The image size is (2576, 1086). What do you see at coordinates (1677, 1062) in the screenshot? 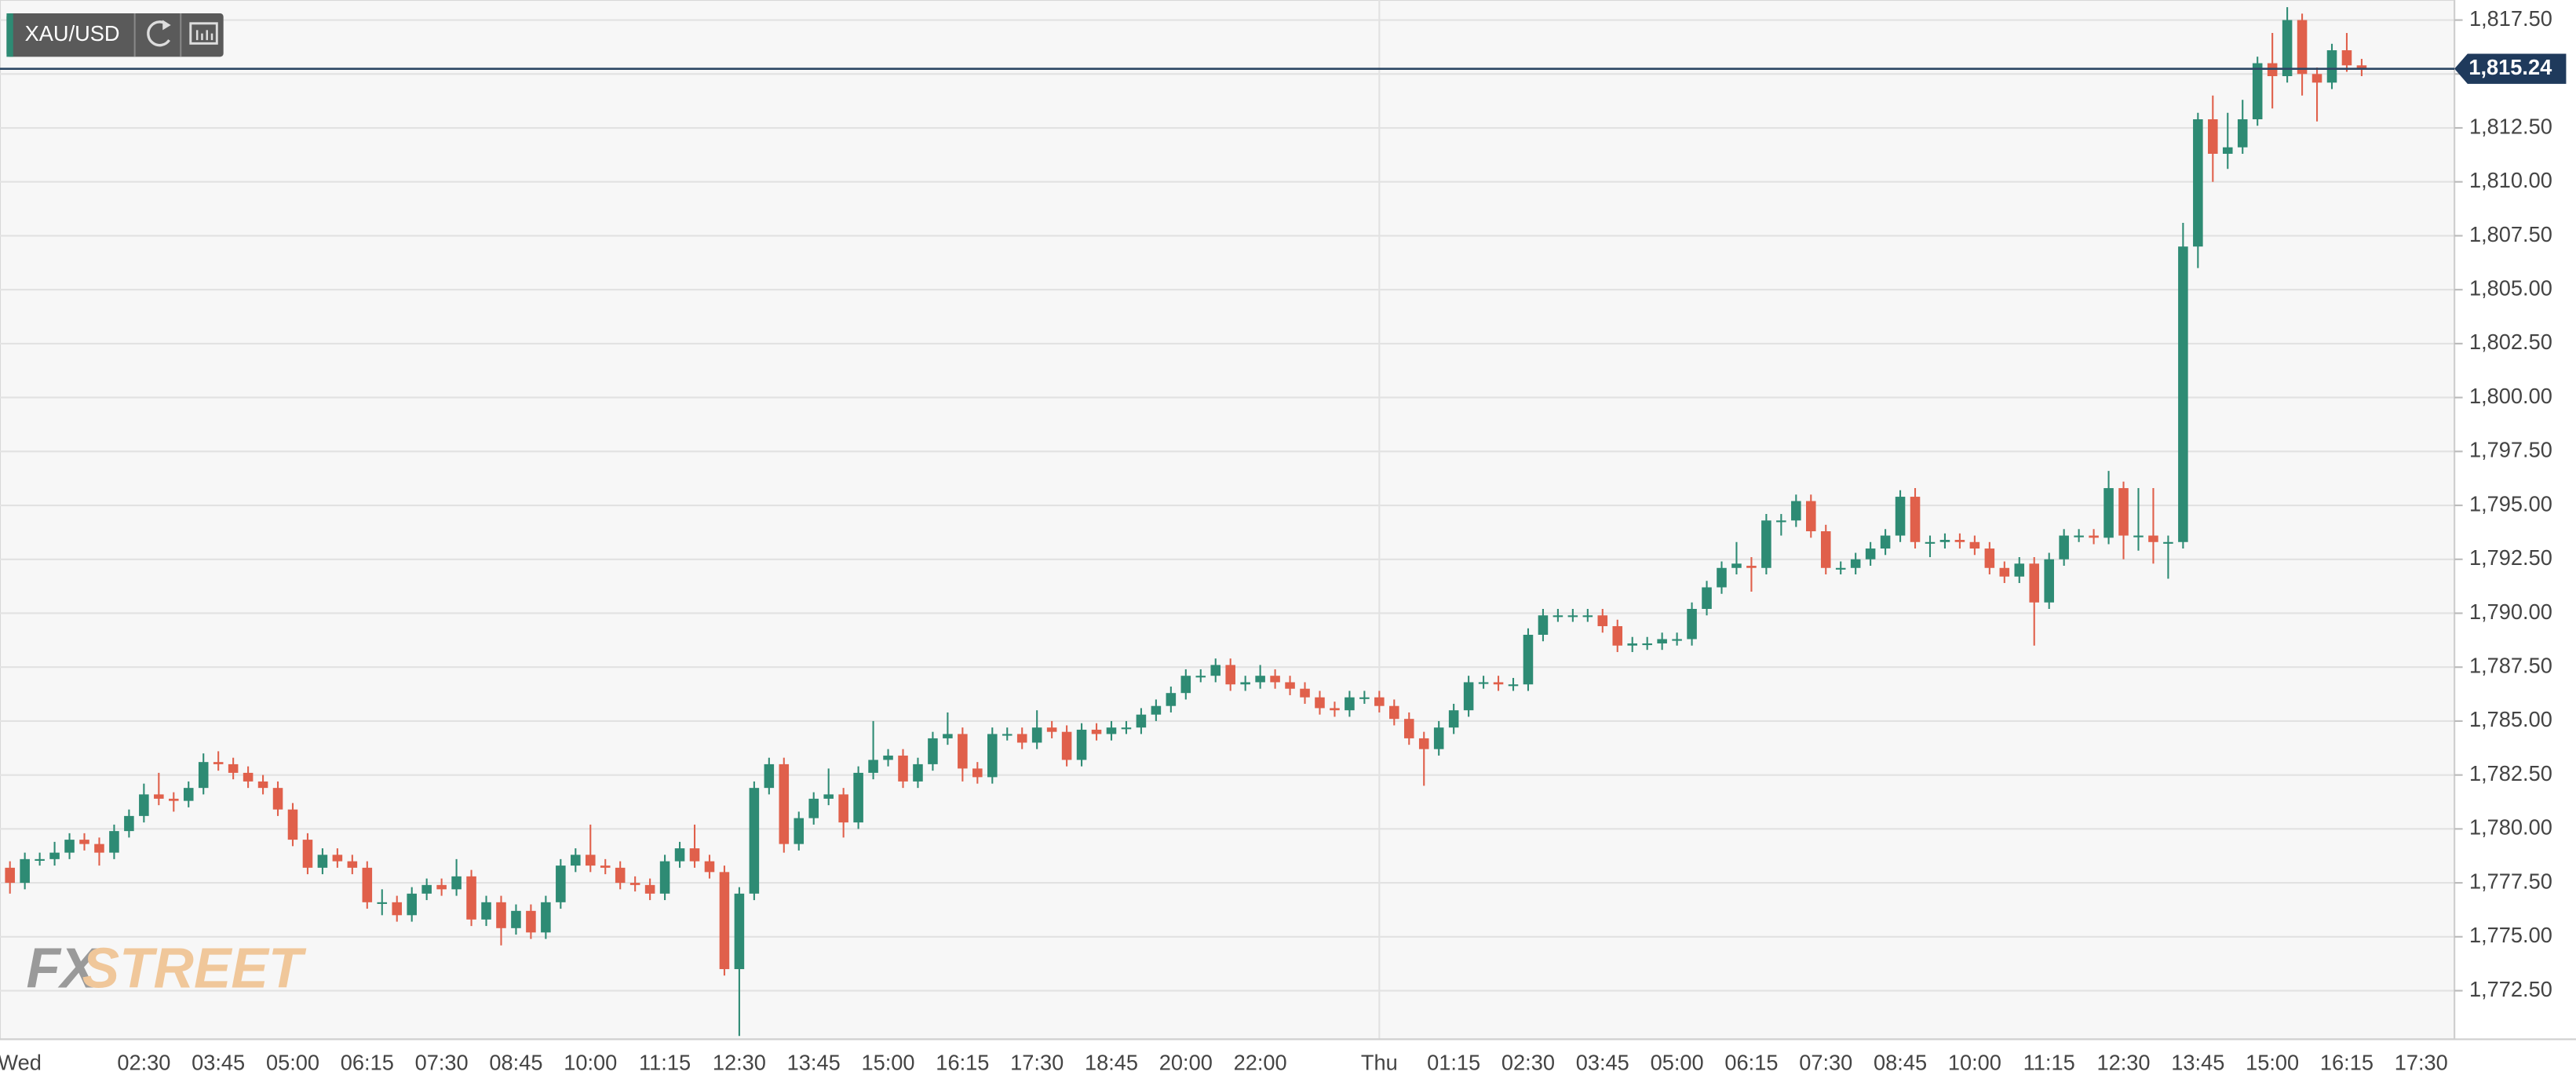
I see `x-tick-label: 05:00` at bounding box center [1677, 1062].